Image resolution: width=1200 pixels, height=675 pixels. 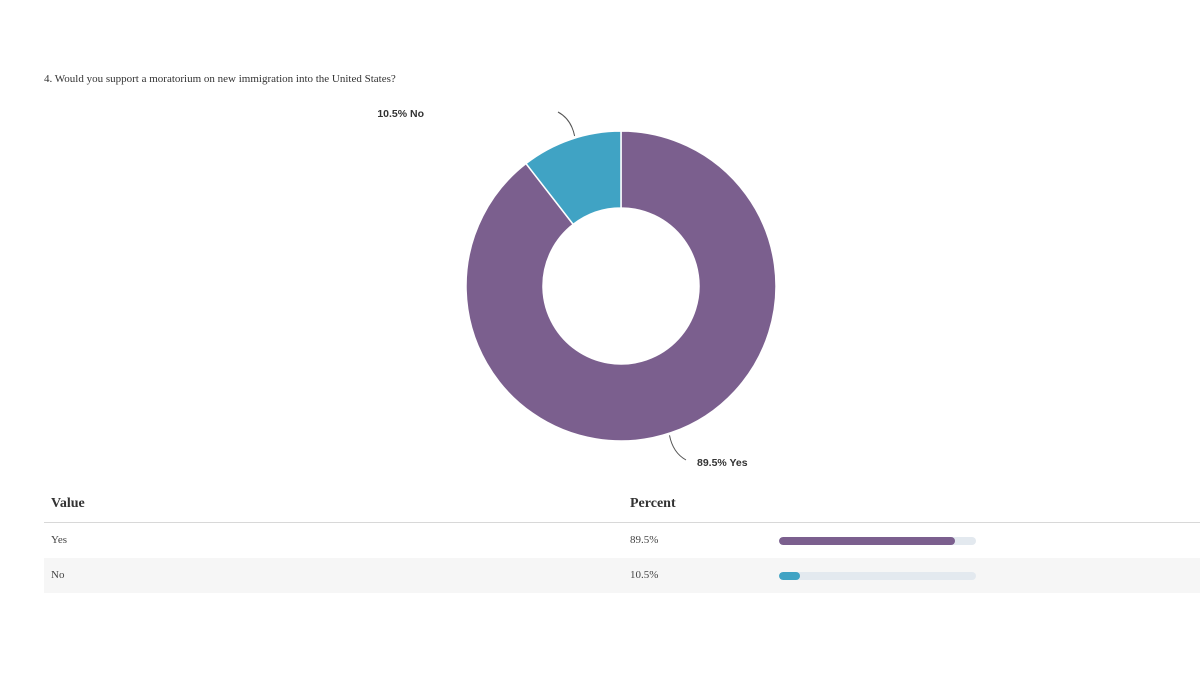 What do you see at coordinates (68, 503) in the screenshot?
I see `header-value: Value` at bounding box center [68, 503].